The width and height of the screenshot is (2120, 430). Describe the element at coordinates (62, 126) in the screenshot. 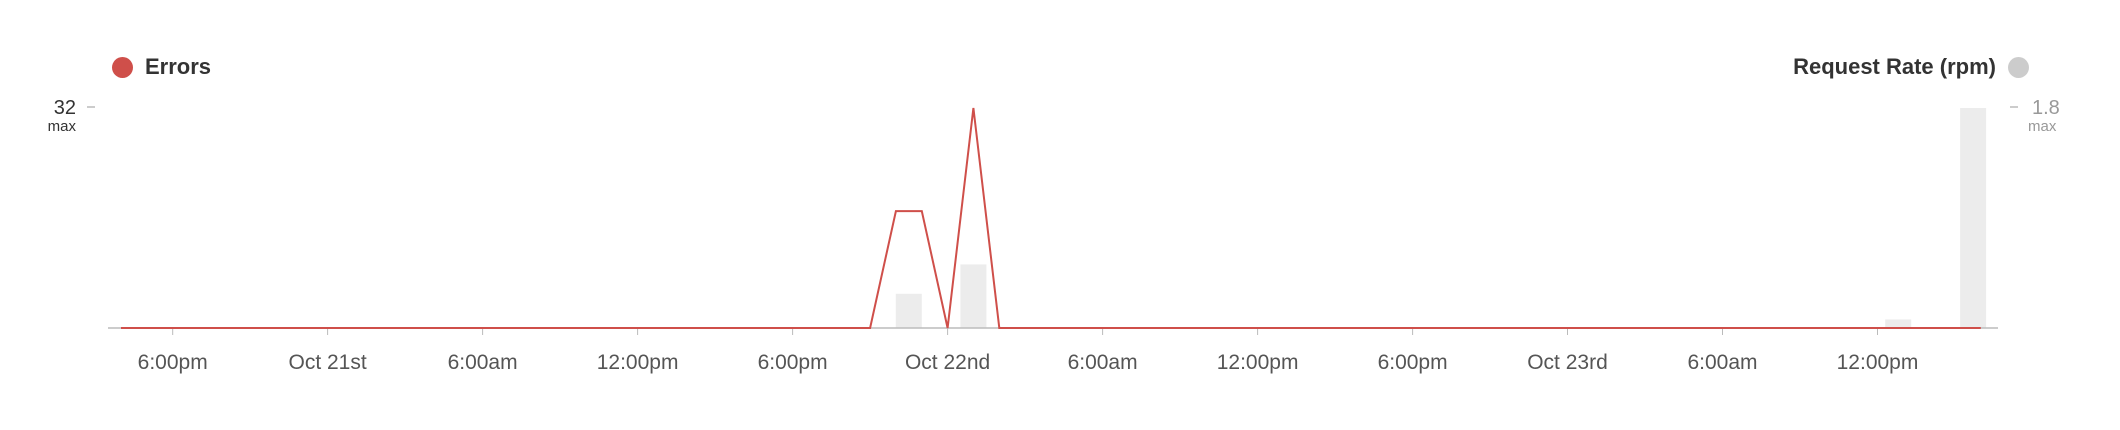

I see `left-axis-max-sublabel: max` at that location.